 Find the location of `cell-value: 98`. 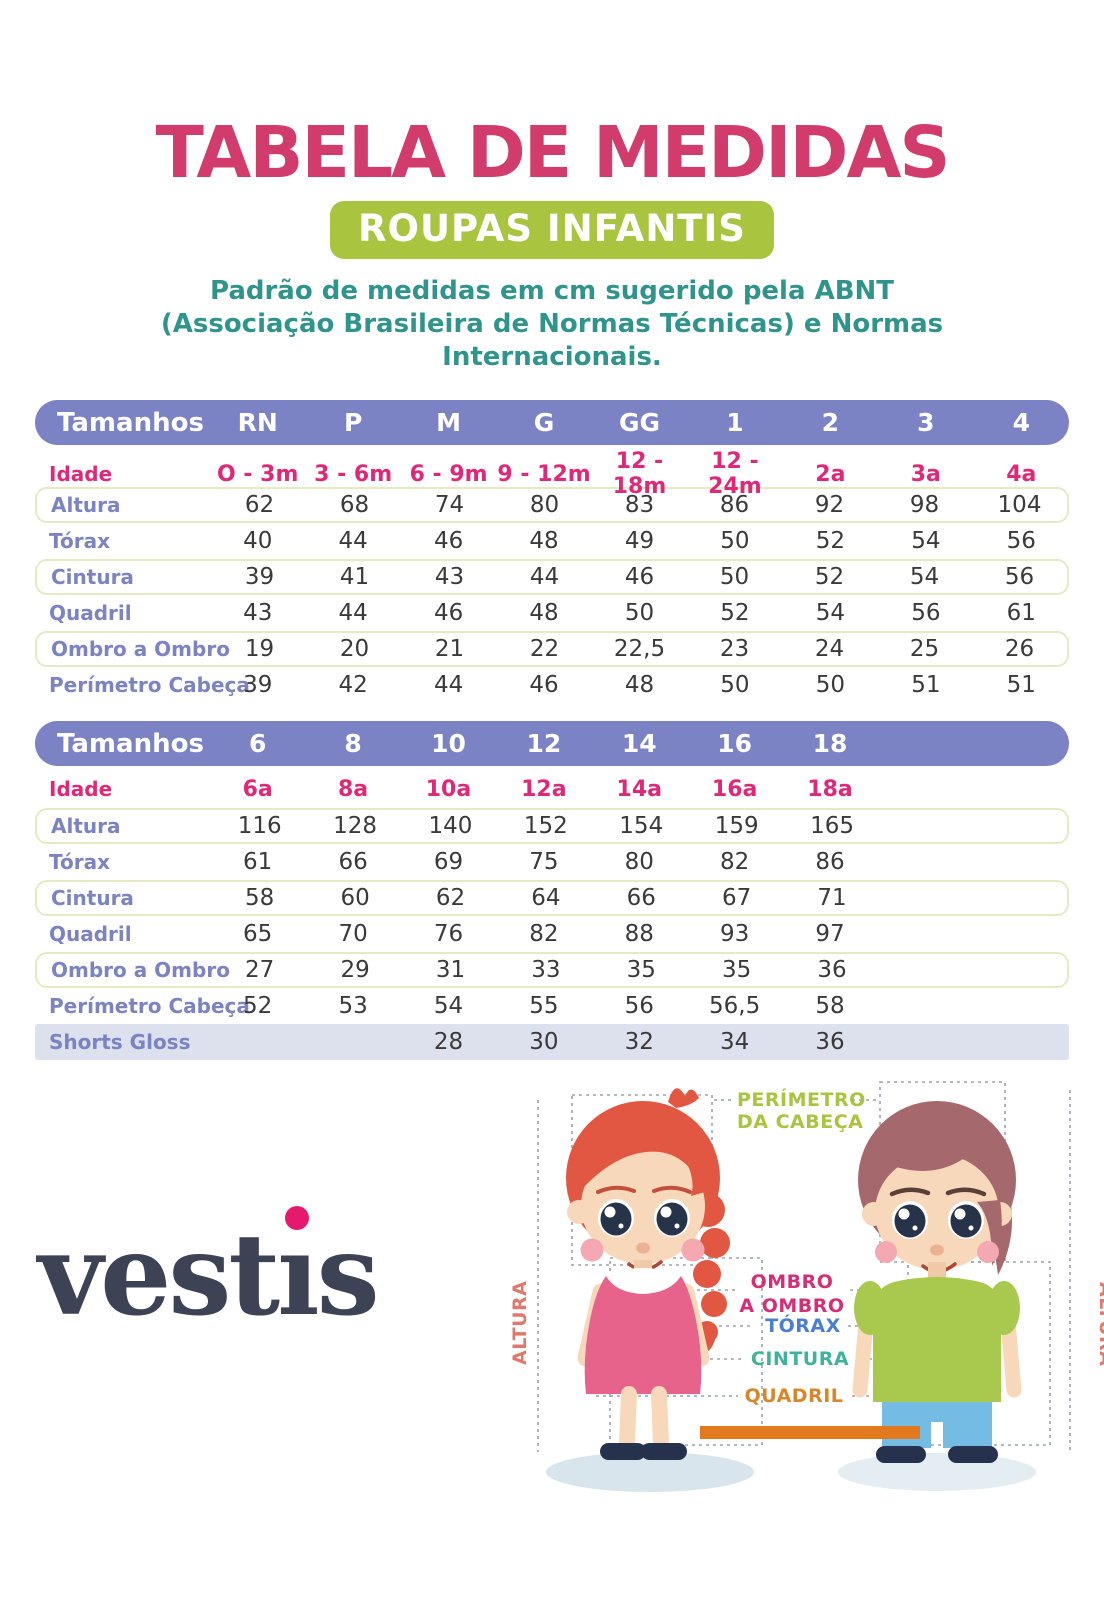

cell-value: 98 is located at coordinates (924, 505).